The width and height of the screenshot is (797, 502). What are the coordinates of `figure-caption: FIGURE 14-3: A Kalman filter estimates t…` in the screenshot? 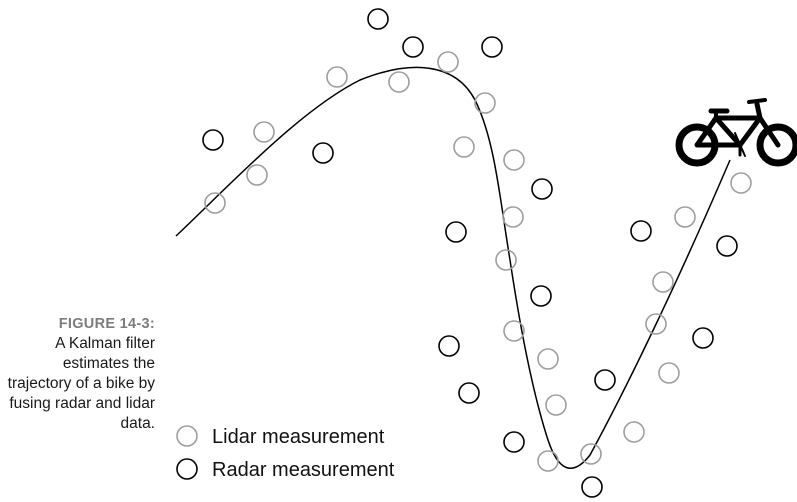 It's located at (77, 375).